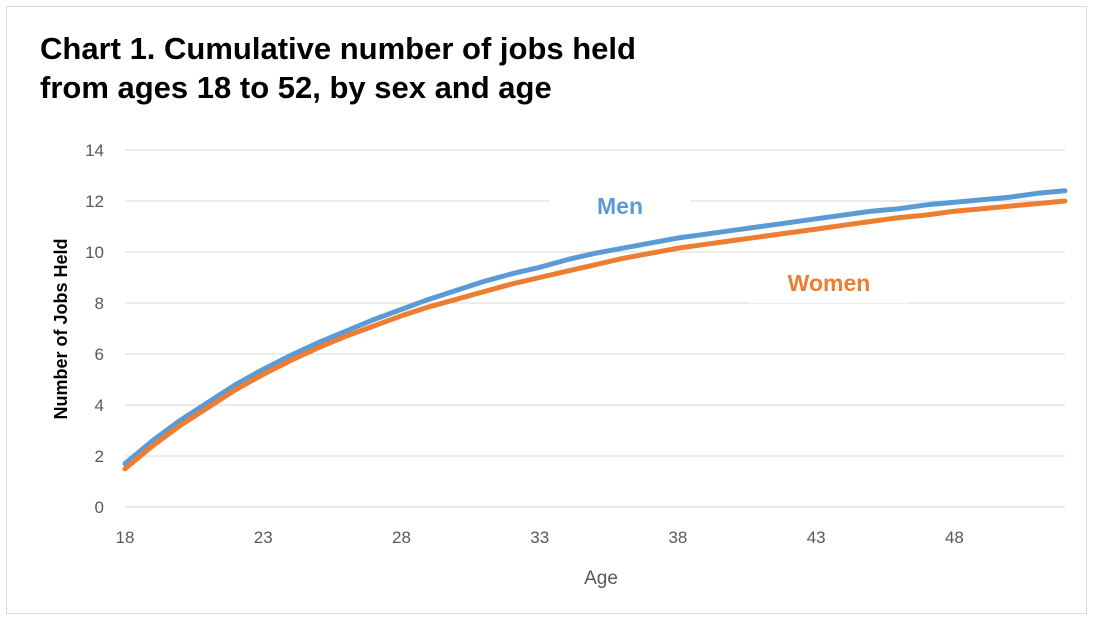 This screenshot has height=620, width=1093. Describe the element at coordinates (401, 537) in the screenshot. I see `x-tick-label: 28` at that location.